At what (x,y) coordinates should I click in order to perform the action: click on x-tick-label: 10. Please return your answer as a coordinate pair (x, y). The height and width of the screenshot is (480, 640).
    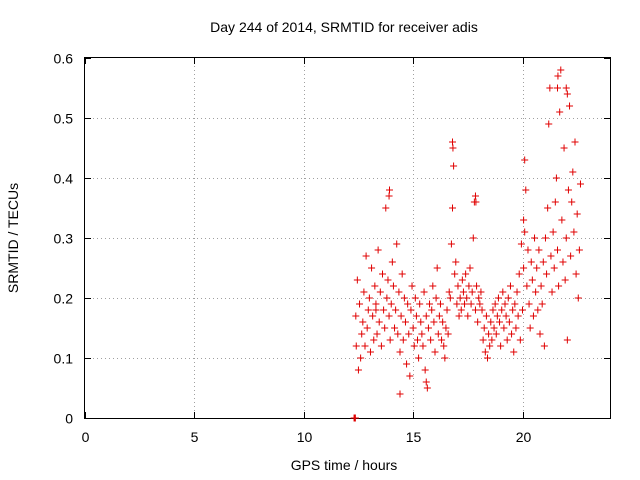
    Looking at the image, I should click on (305, 437).